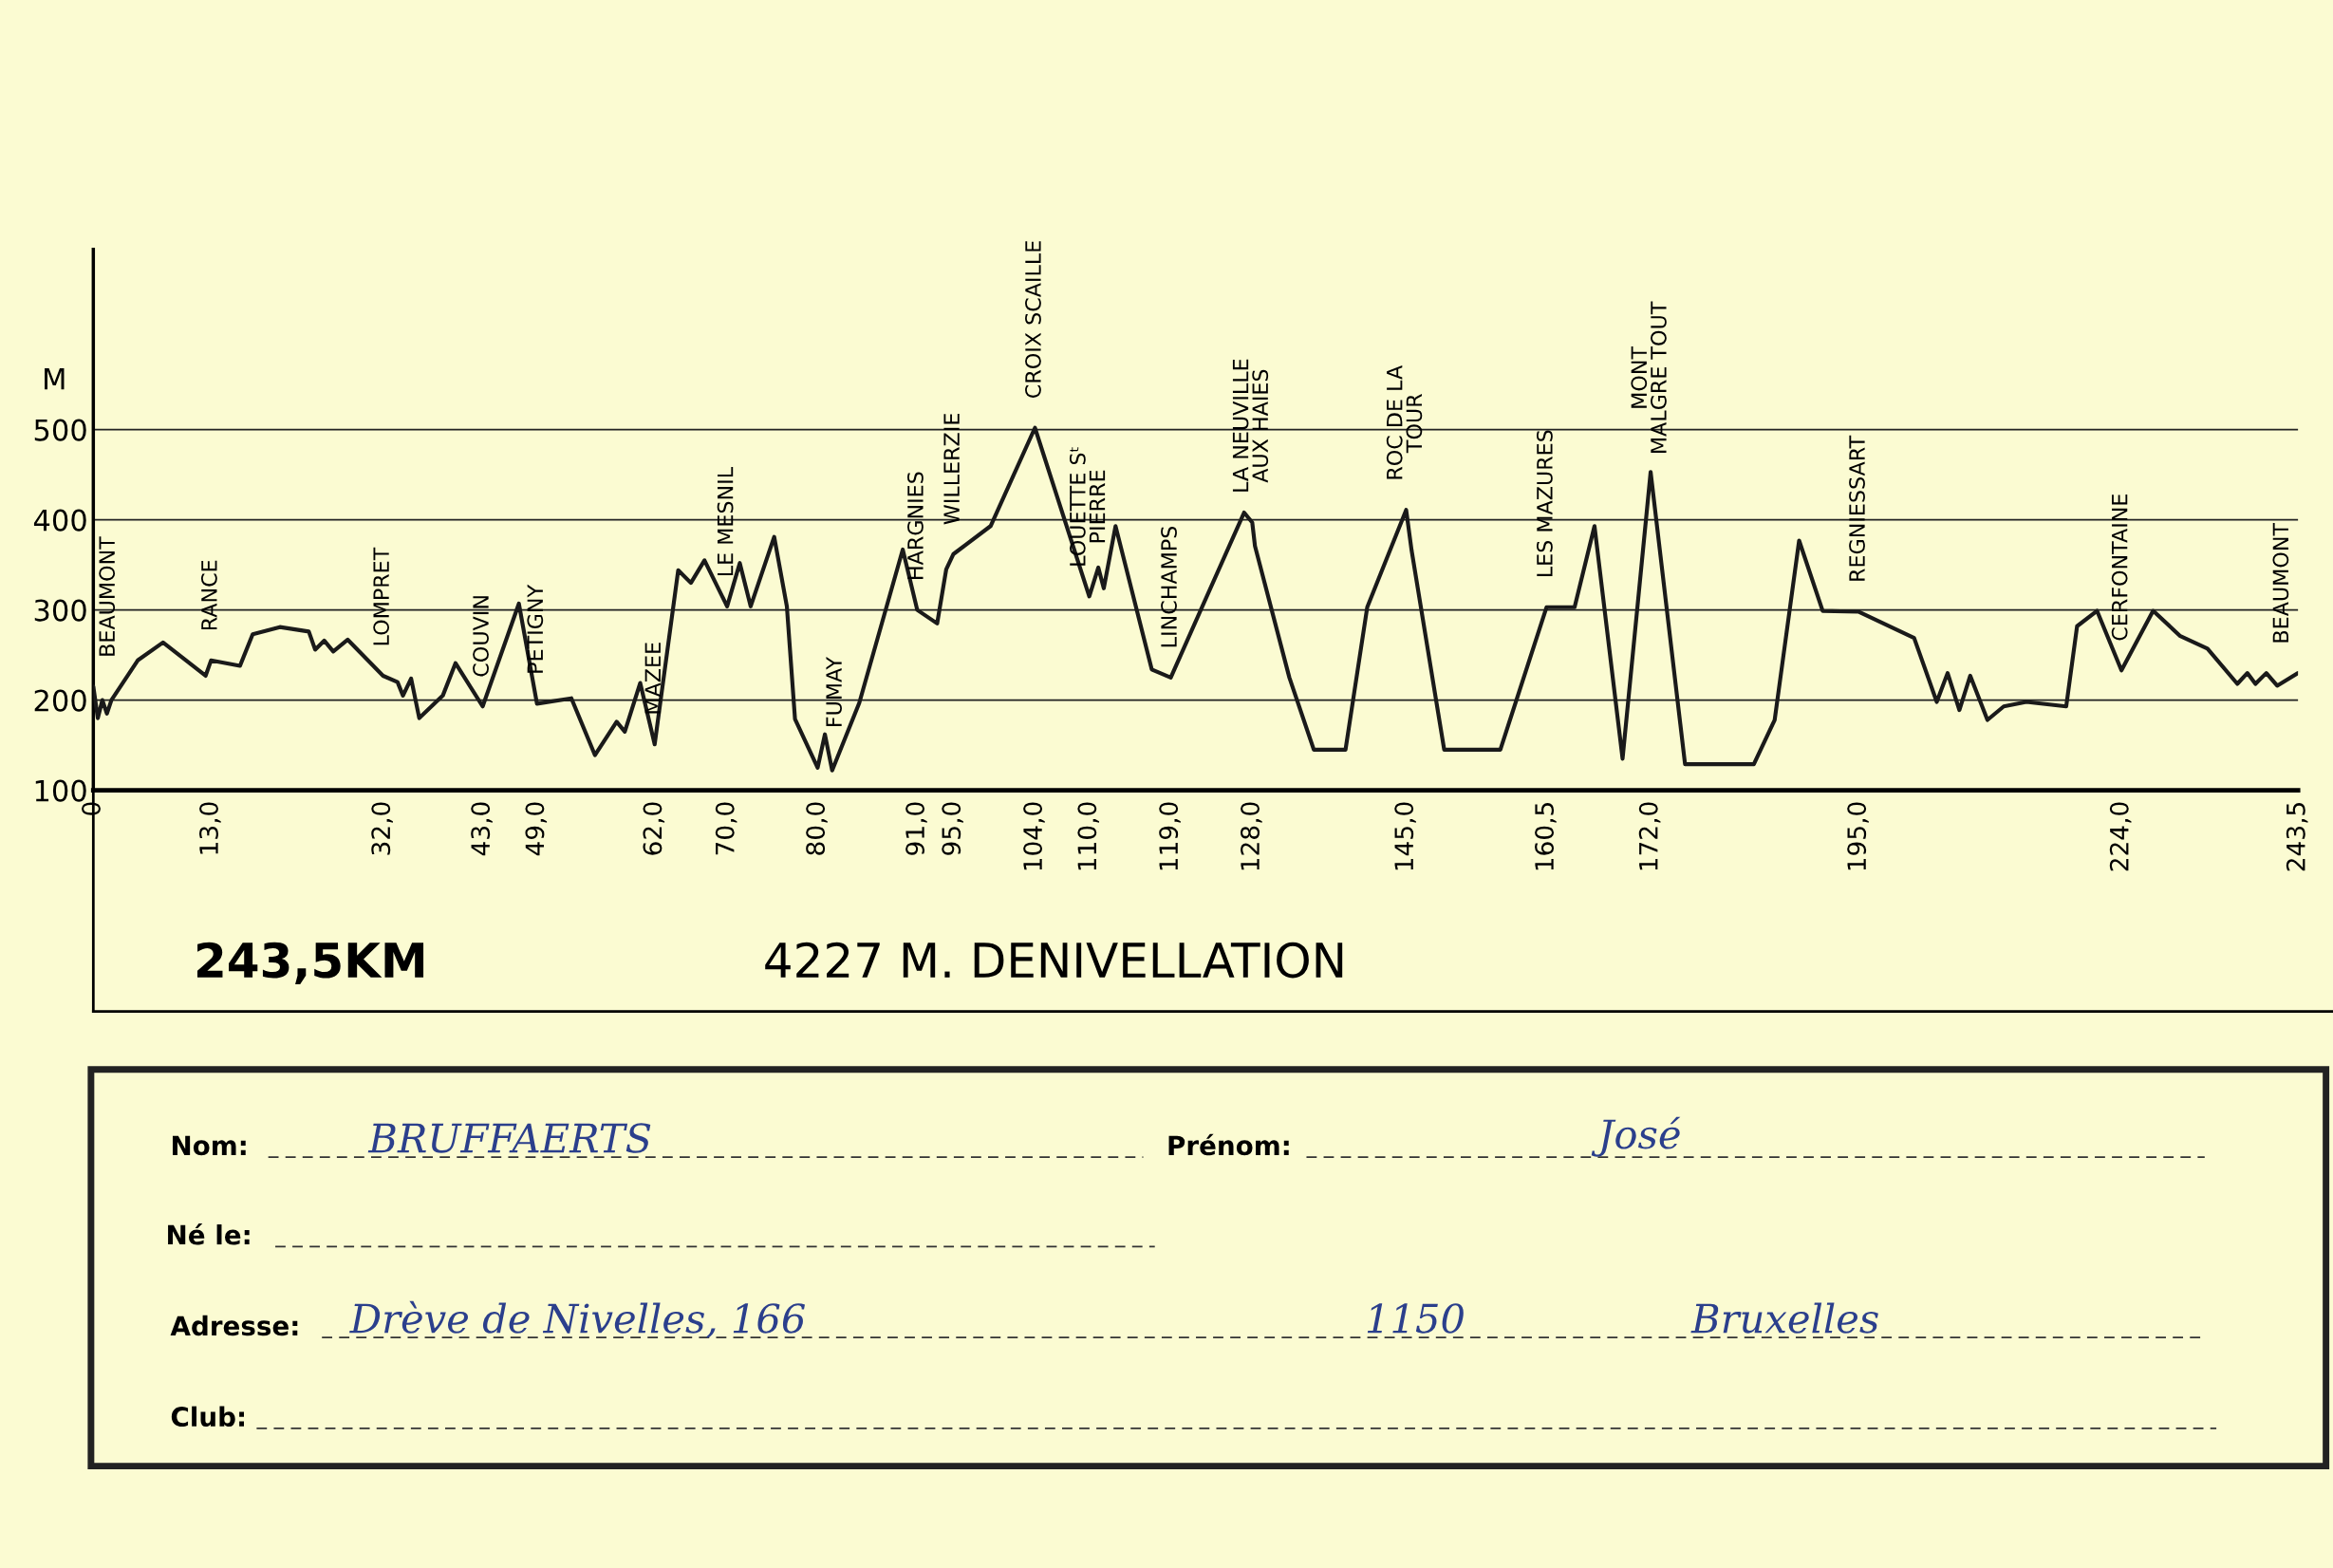 This screenshot has width=2333, height=1568. What do you see at coordinates (1649, 836) in the screenshot?
I see `x-tick-label: 172,0` at bounding box center [1649, 836].